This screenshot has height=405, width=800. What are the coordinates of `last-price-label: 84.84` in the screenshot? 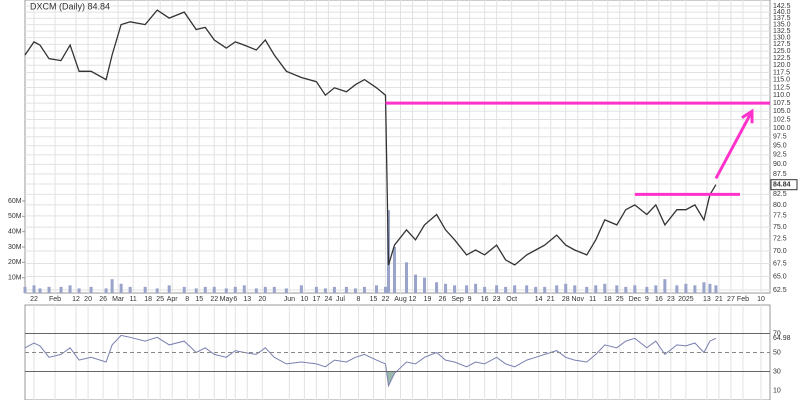 It's located at (782, 185).